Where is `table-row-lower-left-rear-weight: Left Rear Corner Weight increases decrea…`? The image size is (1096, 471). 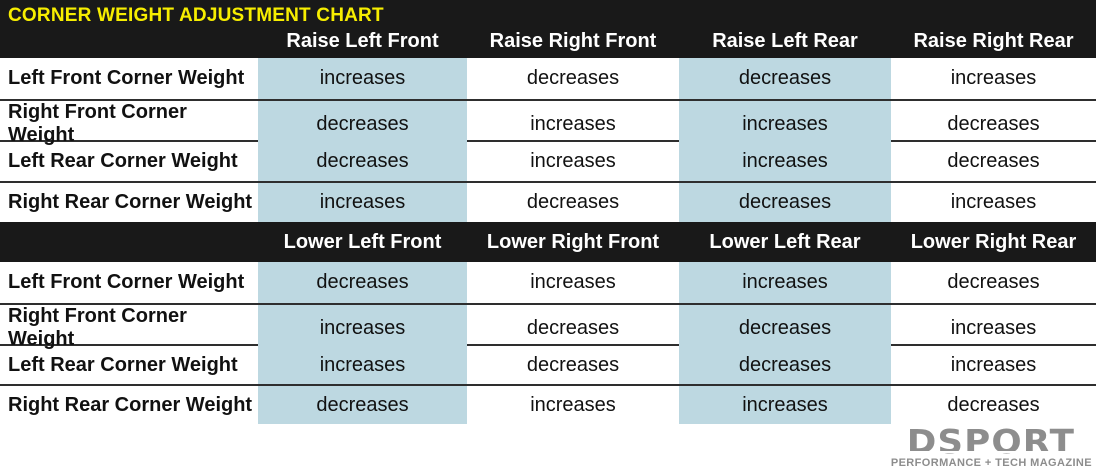 table-row-lower-left-rear-weight: Left Rear Corner Weight increases decrea… is located at coordinates (548, 364).